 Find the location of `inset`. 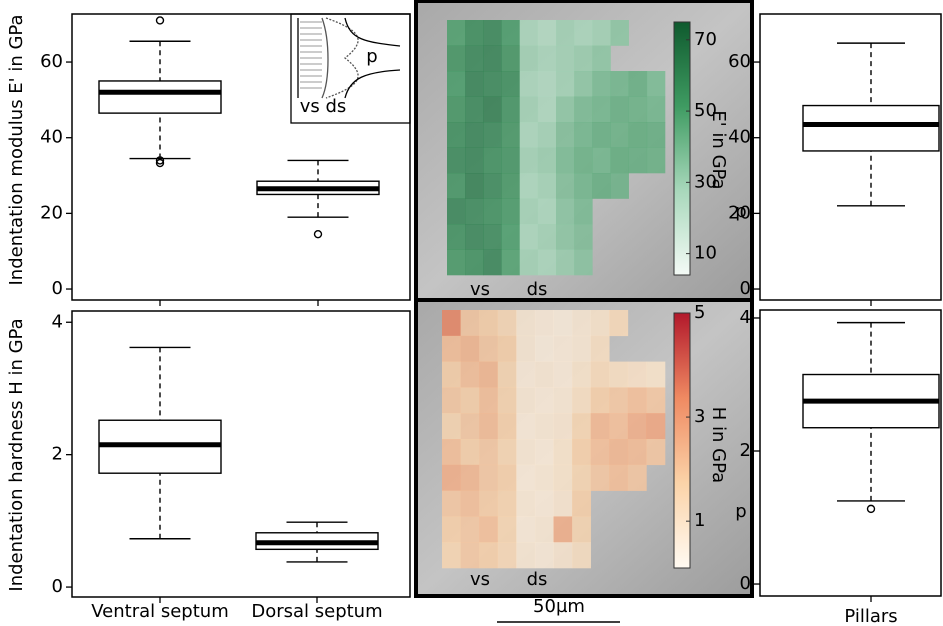

inset is located at coordinates (350, 68).